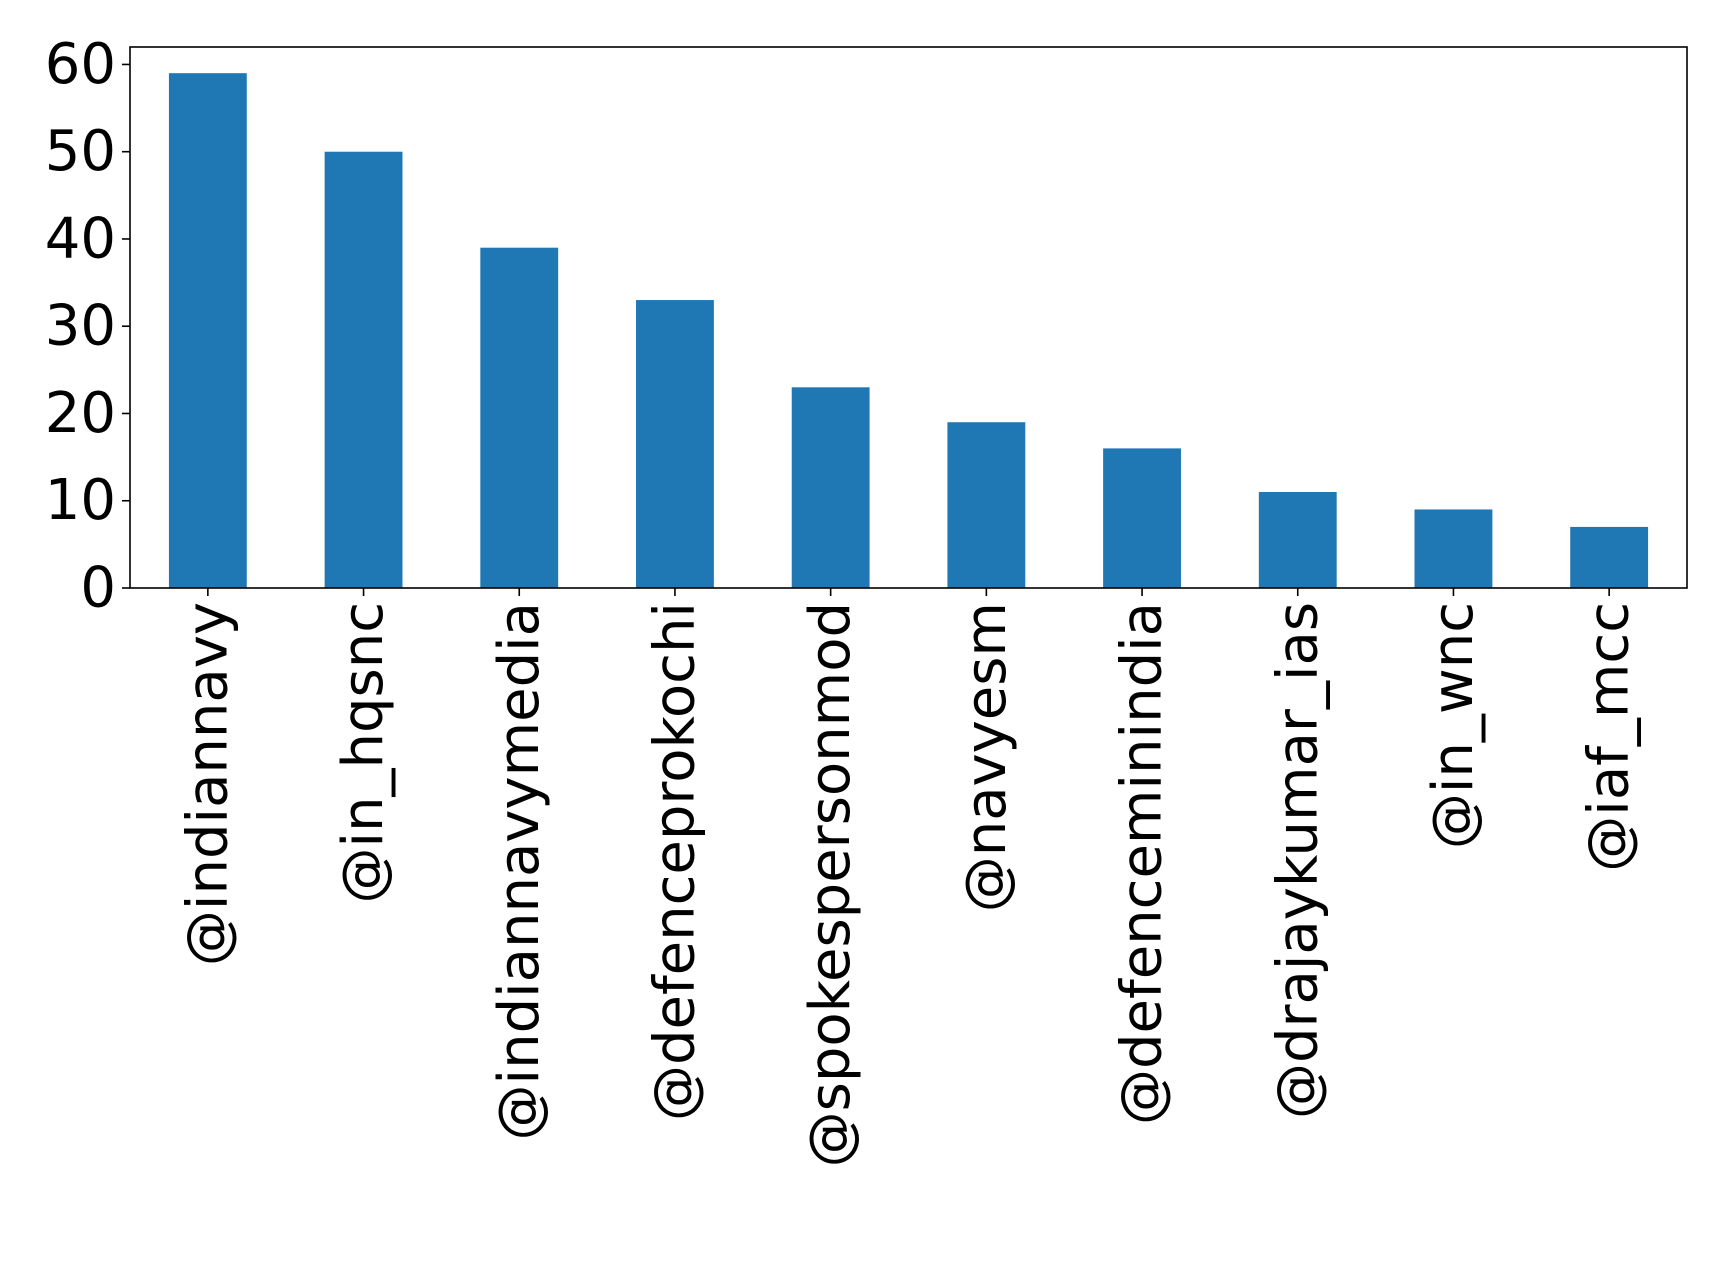  I want to click on x-tick-label-2: @indiannavymedia, so click(519, 871).